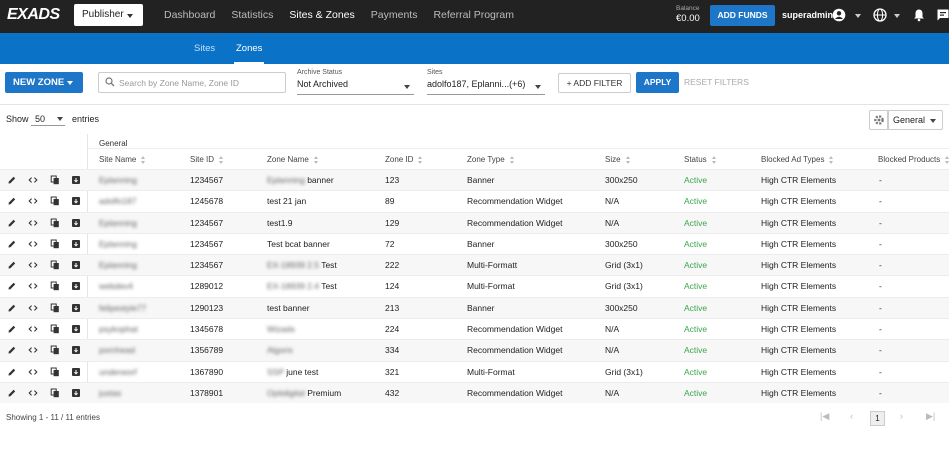  I want to click on column-header-zone-id: Zone ID, so click(404, 159).